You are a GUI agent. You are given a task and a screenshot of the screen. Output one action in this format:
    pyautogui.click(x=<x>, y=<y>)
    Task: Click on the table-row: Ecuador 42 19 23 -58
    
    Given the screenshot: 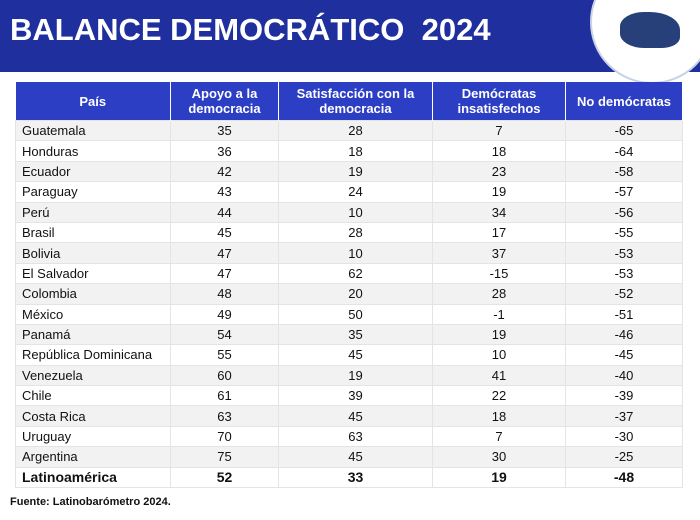 What is the action you would take?
    pyautogui.click(x=349, y=171)
    